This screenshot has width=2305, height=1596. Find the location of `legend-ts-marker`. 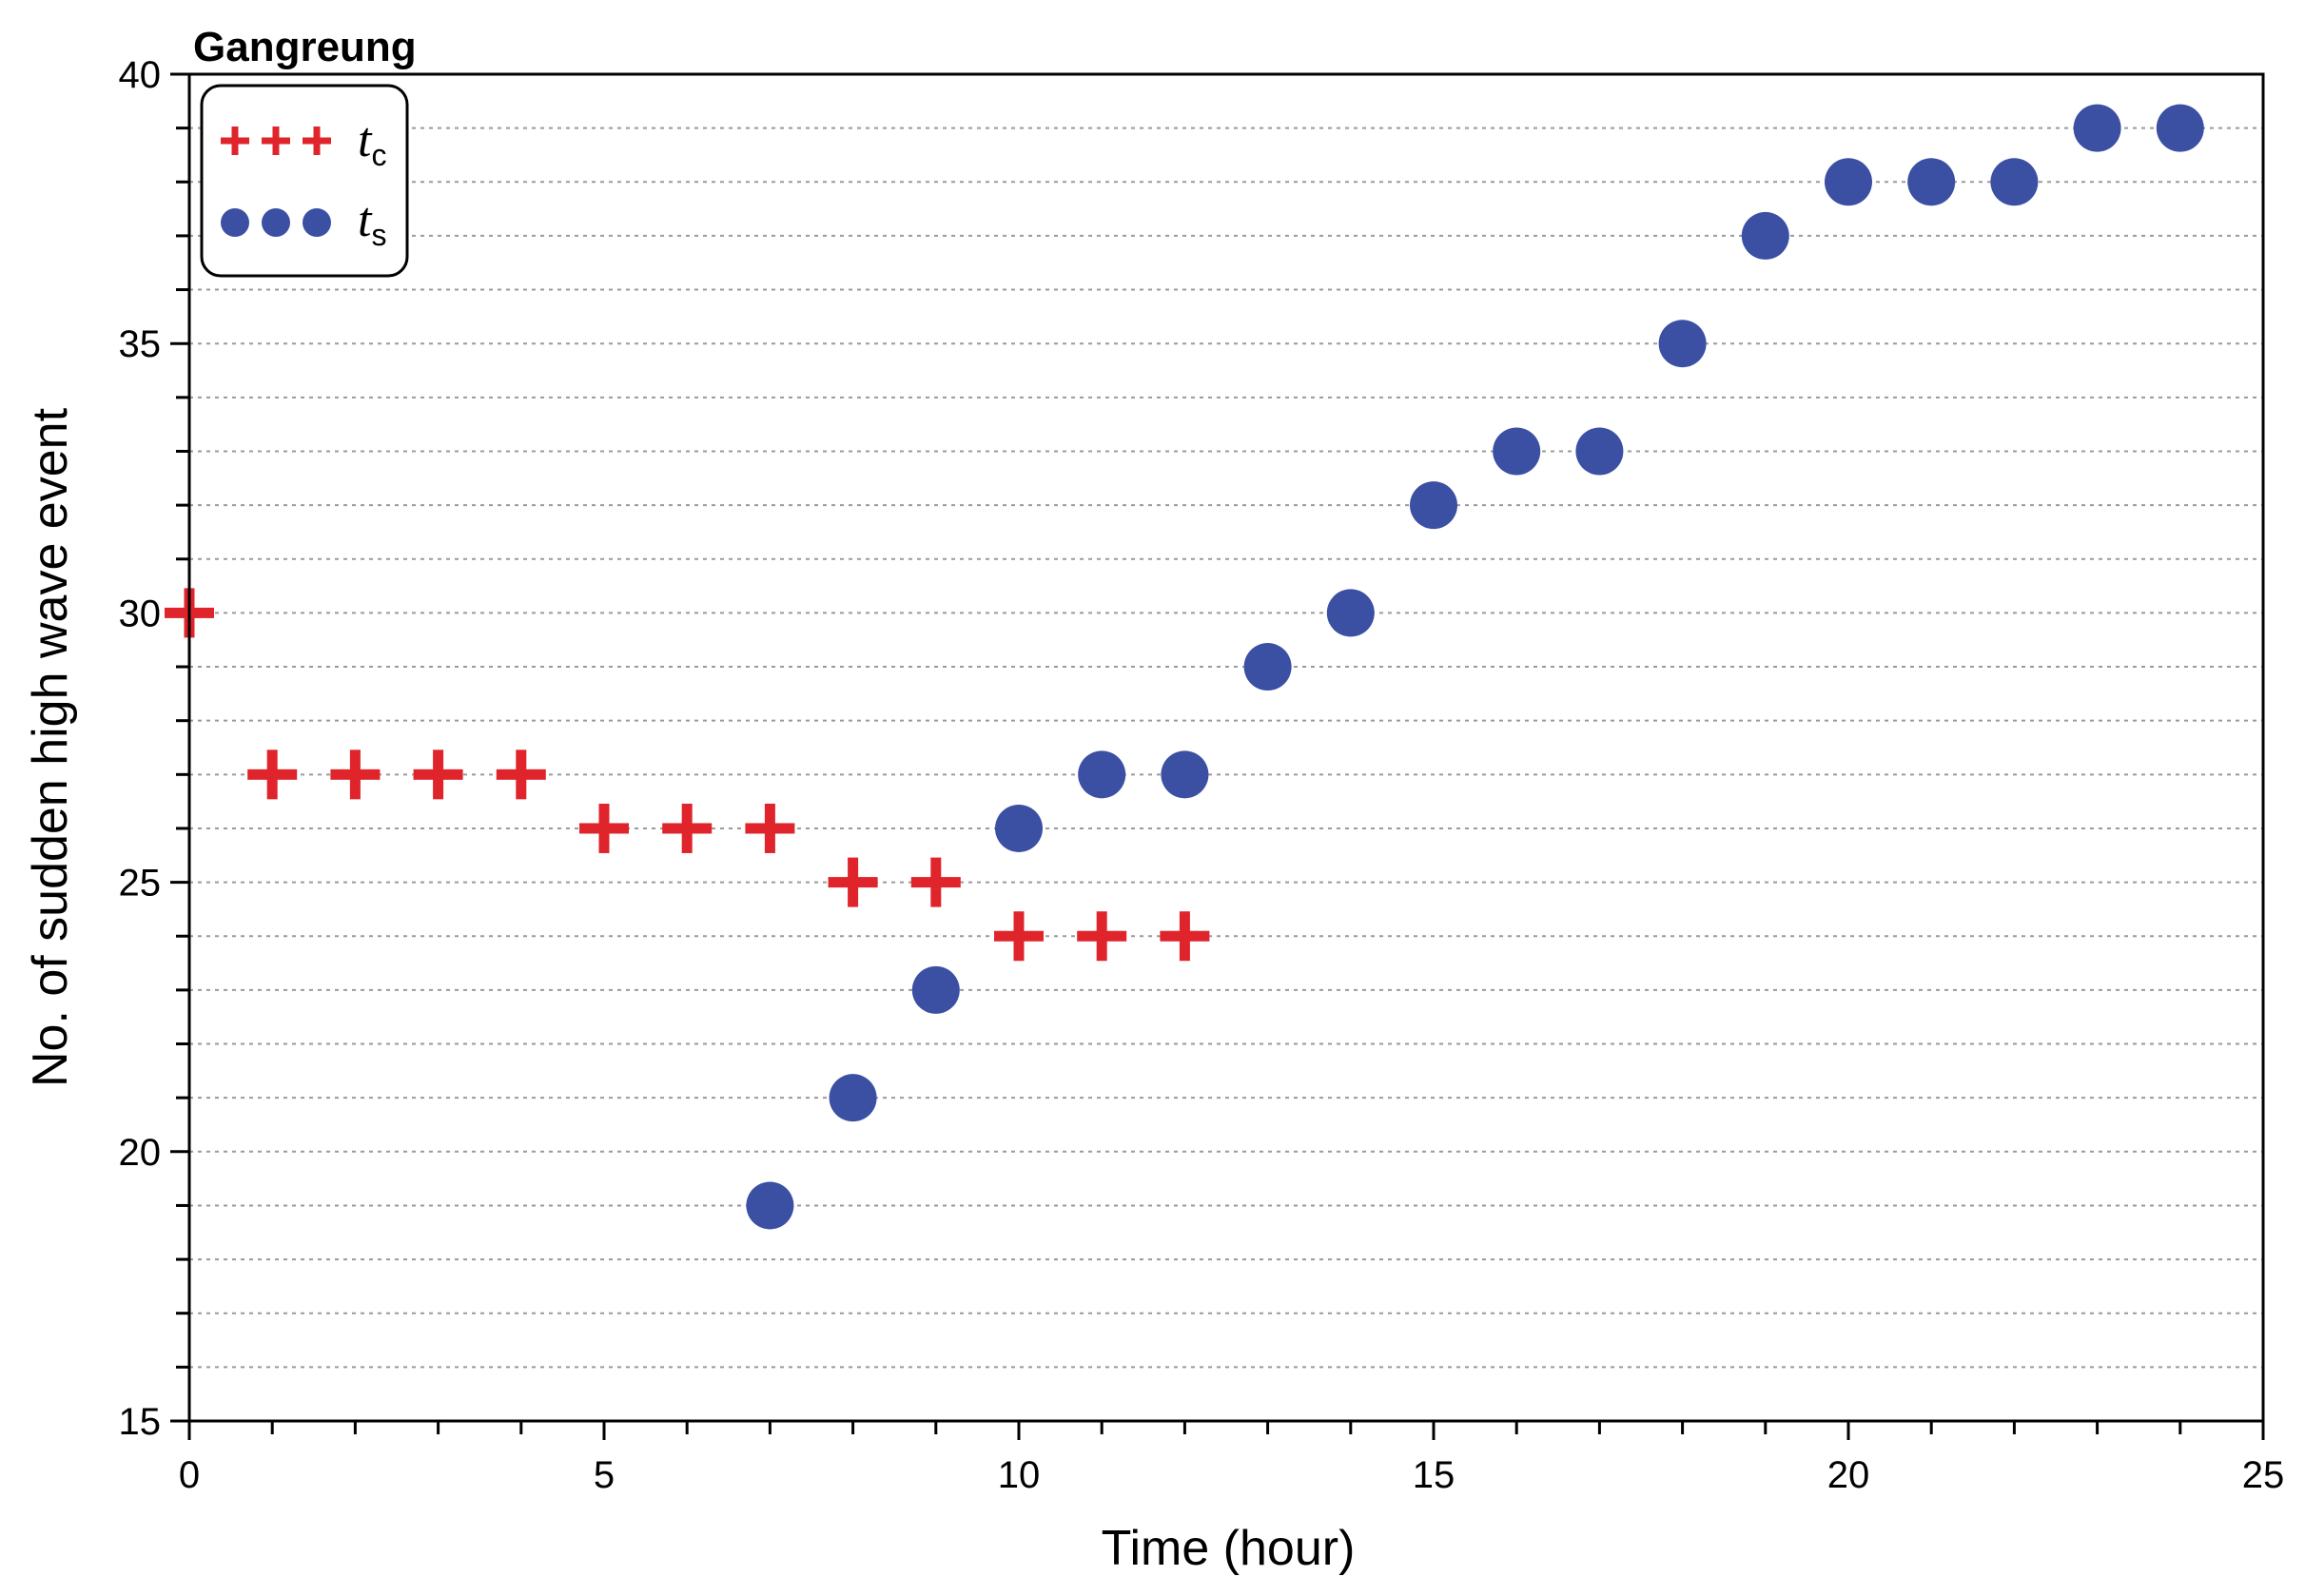

legend-ts-marker is located at coordinates (276, 222).